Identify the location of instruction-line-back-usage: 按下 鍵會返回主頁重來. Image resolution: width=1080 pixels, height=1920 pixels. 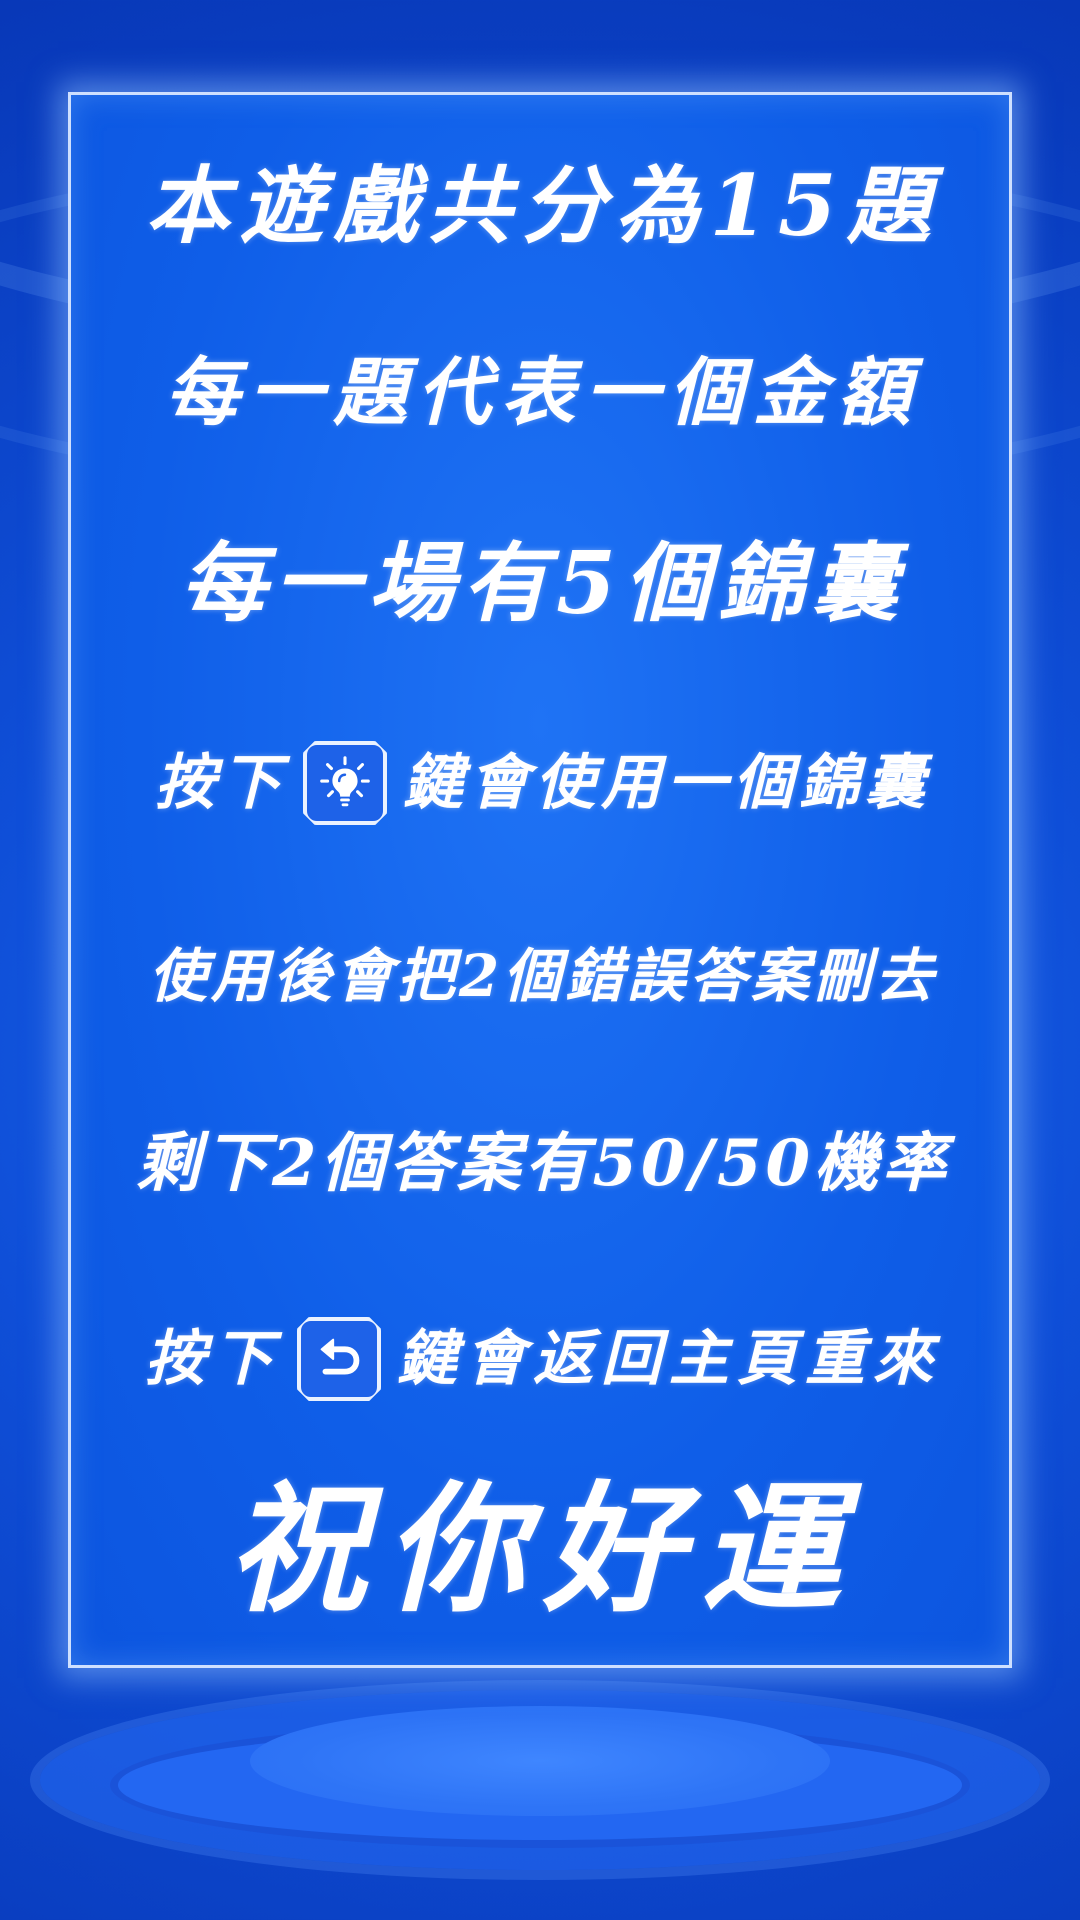
(543, 1359).